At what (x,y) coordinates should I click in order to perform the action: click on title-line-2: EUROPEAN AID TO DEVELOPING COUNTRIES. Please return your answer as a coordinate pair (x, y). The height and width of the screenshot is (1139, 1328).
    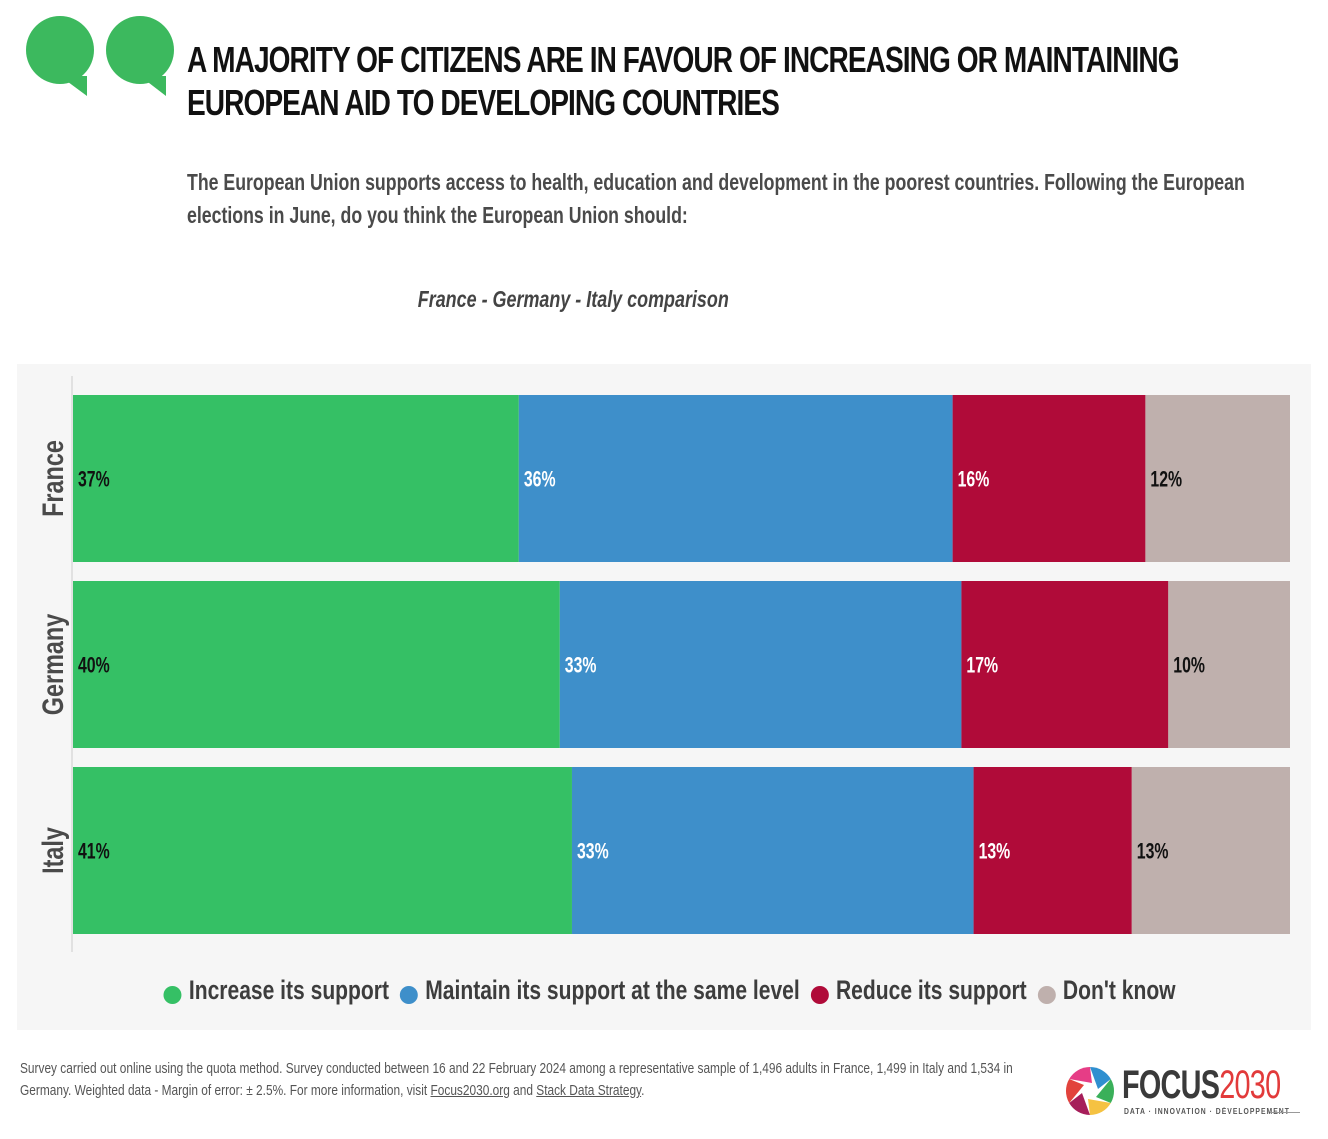
    Looking at the image, I should click on (483, 102).